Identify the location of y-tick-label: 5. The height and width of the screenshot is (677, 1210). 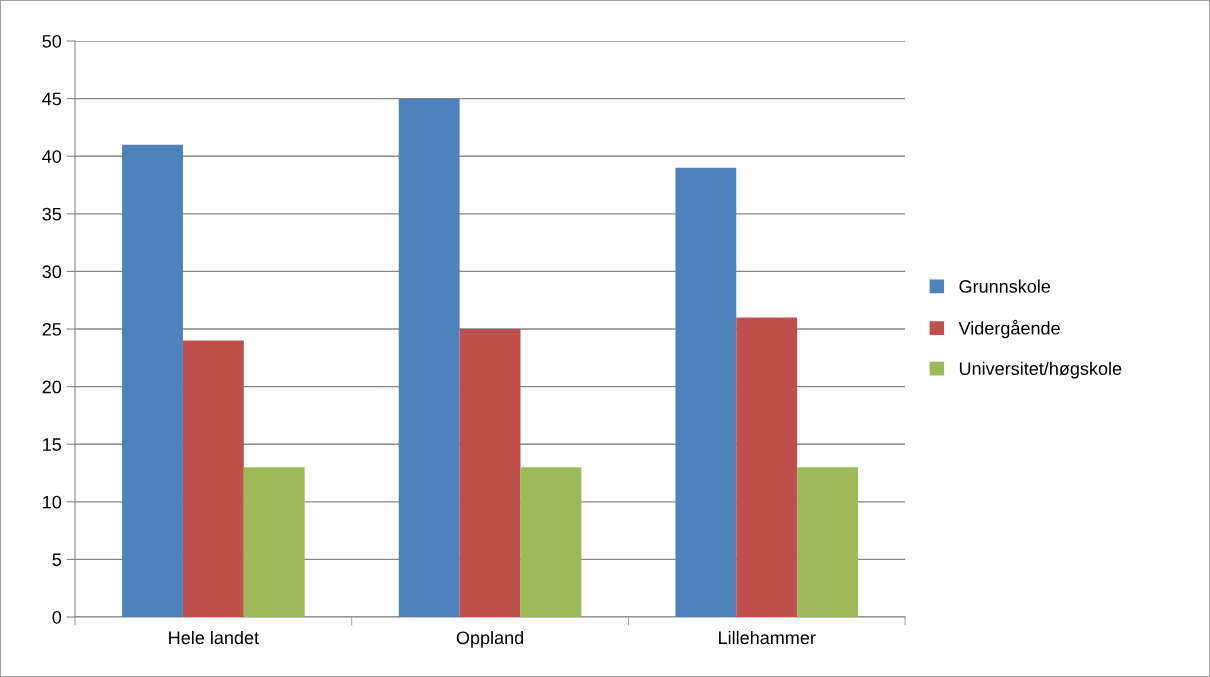
(57, 560).